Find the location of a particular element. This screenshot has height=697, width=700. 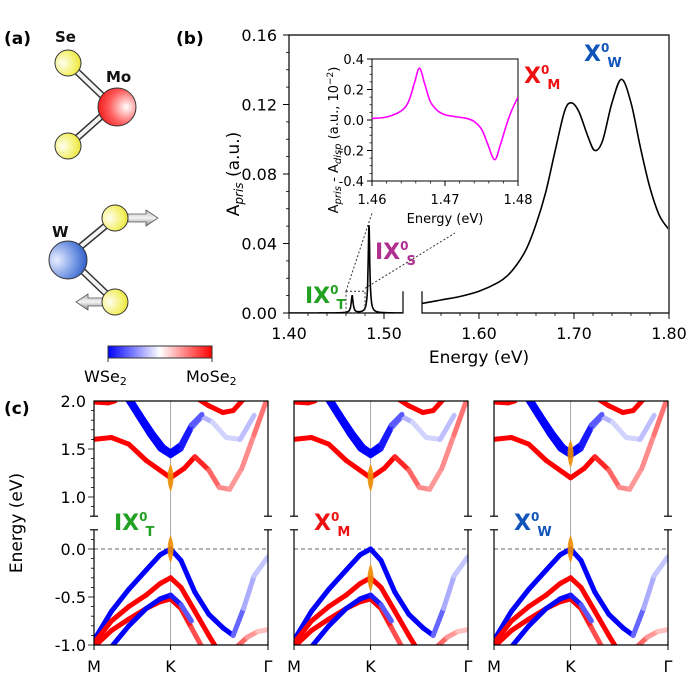

k-label: K is located at coordinates (570, 666).